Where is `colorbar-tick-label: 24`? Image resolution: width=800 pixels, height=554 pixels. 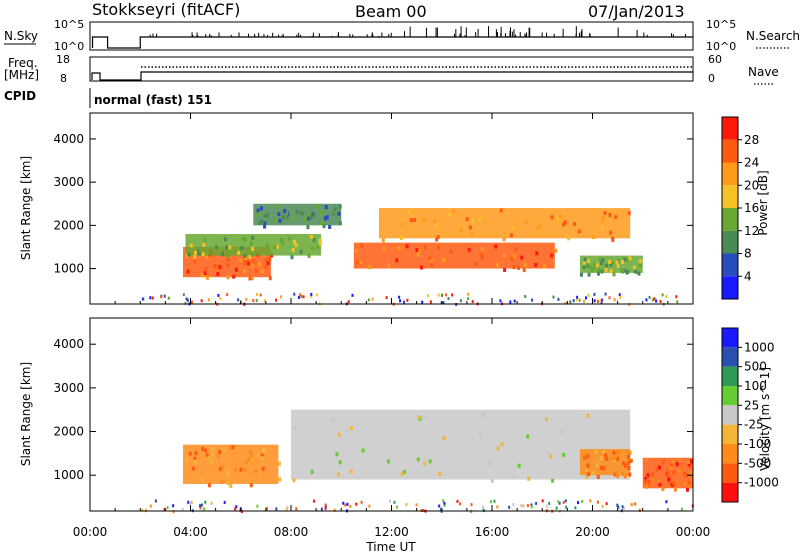 colorbar-tick-label: 24 is located at coordinates (751, 163).